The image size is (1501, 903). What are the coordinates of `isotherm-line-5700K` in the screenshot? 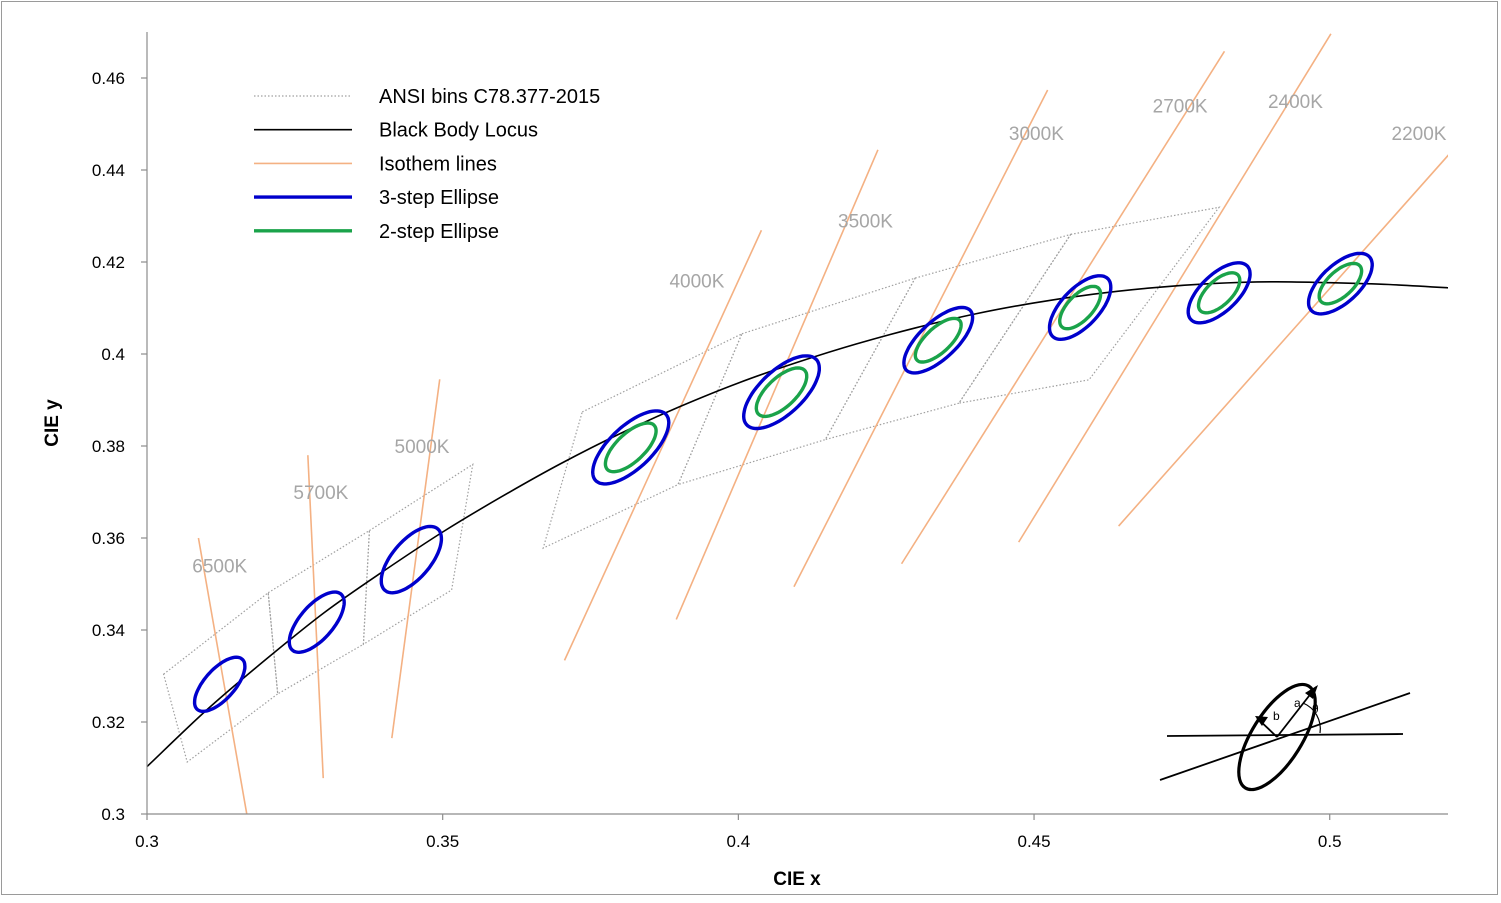 It's located at (316, 617).